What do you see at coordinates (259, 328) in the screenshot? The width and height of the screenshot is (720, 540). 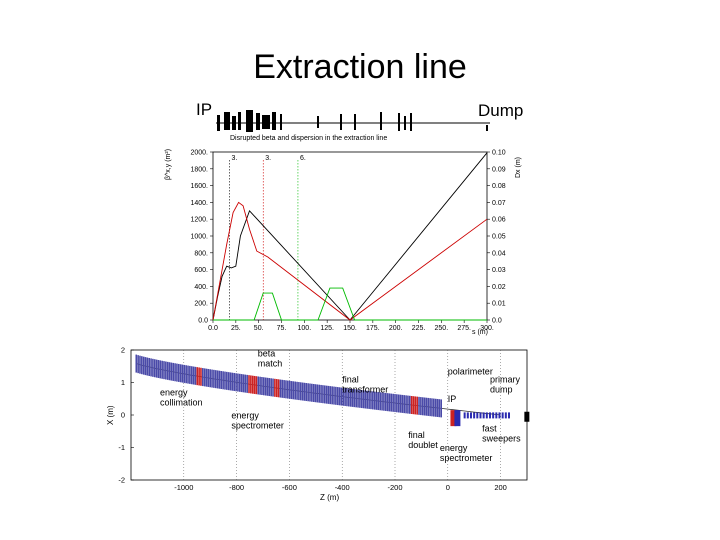 I see `top-x-tick-label: 50.` at bounding box center [259, 328].